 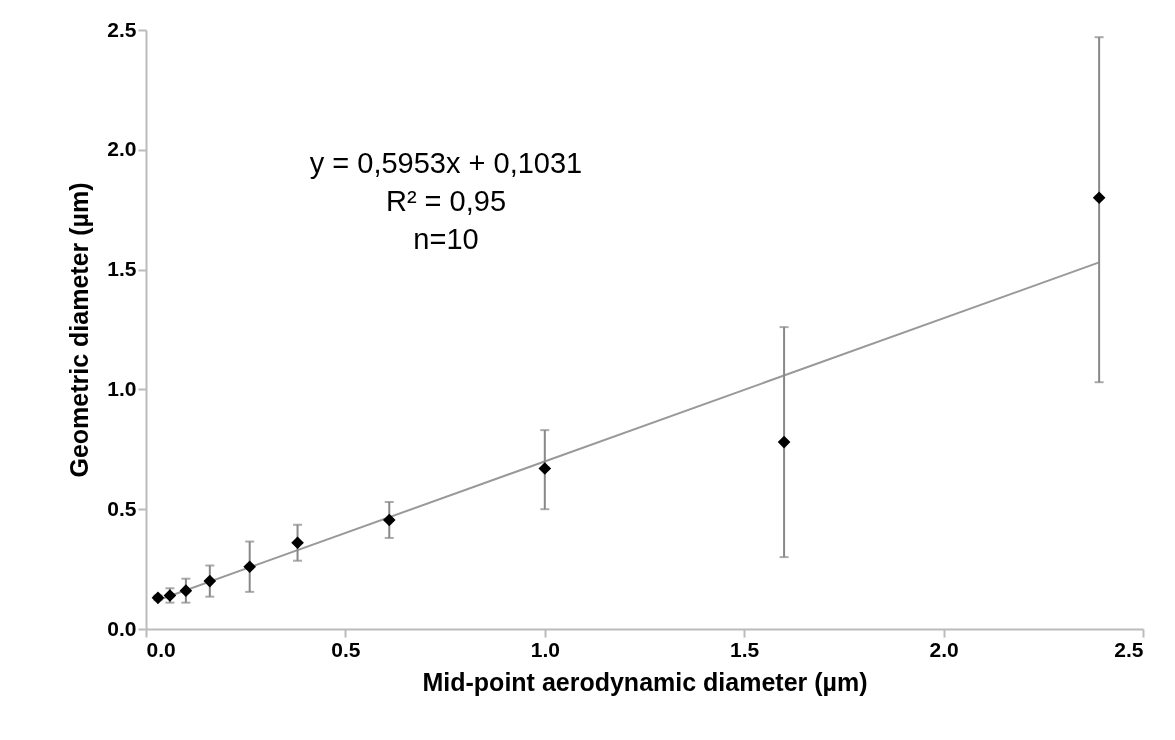 What do you see at coordinates (122, 628) in the screenshot?
I see `y-tick-label: 0.0` at bounding box center [122, 628].